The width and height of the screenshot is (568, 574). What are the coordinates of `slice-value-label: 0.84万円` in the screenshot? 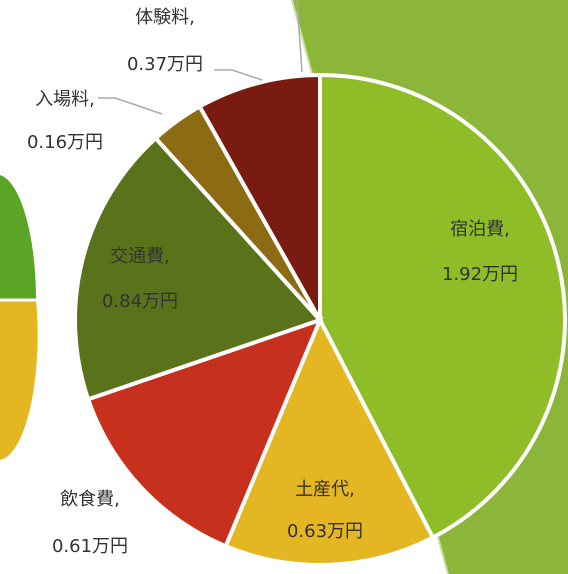 It's located at (140, 301).